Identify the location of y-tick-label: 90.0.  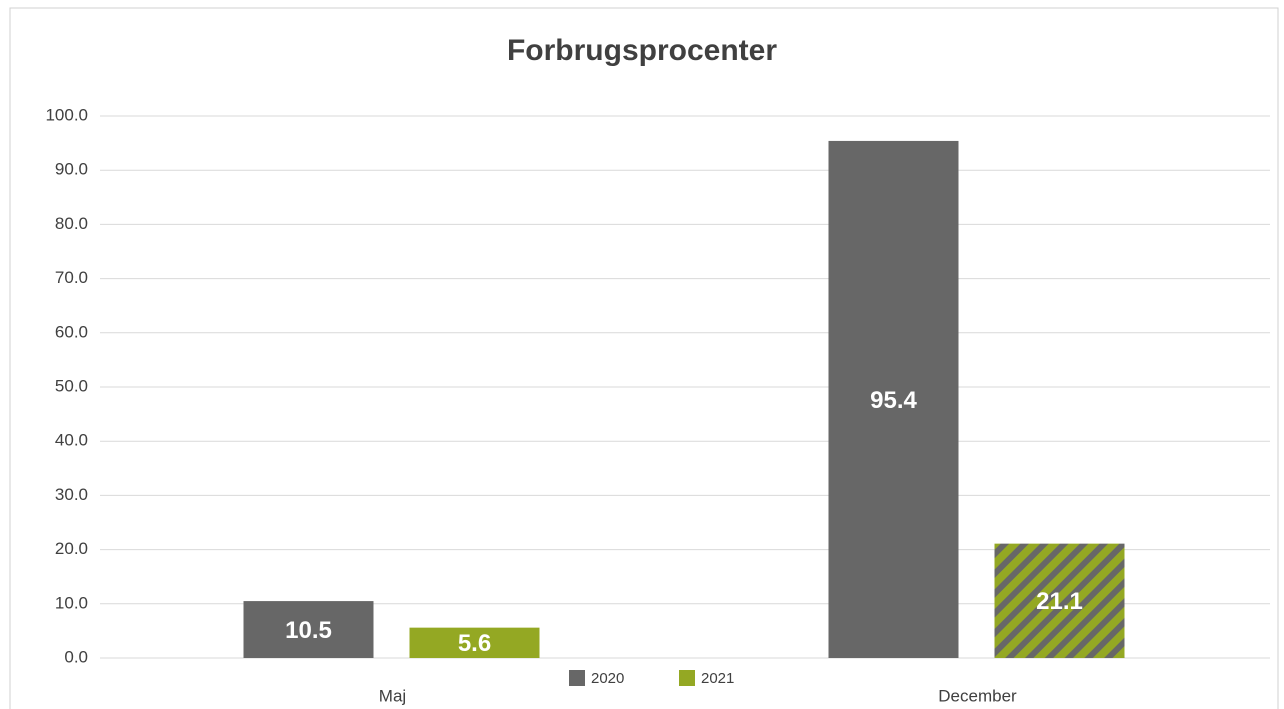
(71, 169).